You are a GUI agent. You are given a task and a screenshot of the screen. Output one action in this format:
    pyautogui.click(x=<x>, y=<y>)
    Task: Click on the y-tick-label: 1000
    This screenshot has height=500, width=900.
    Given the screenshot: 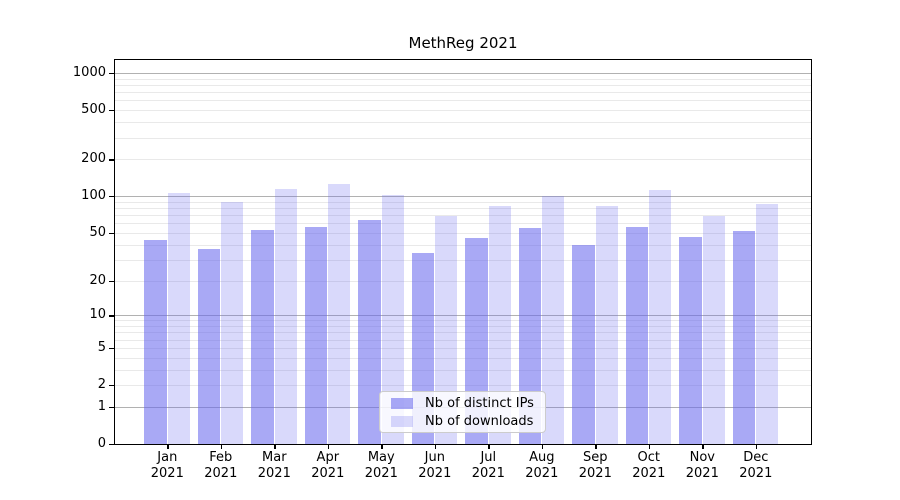 What is the action you would take?
    pyautogui.click(x=89, y=72)
    